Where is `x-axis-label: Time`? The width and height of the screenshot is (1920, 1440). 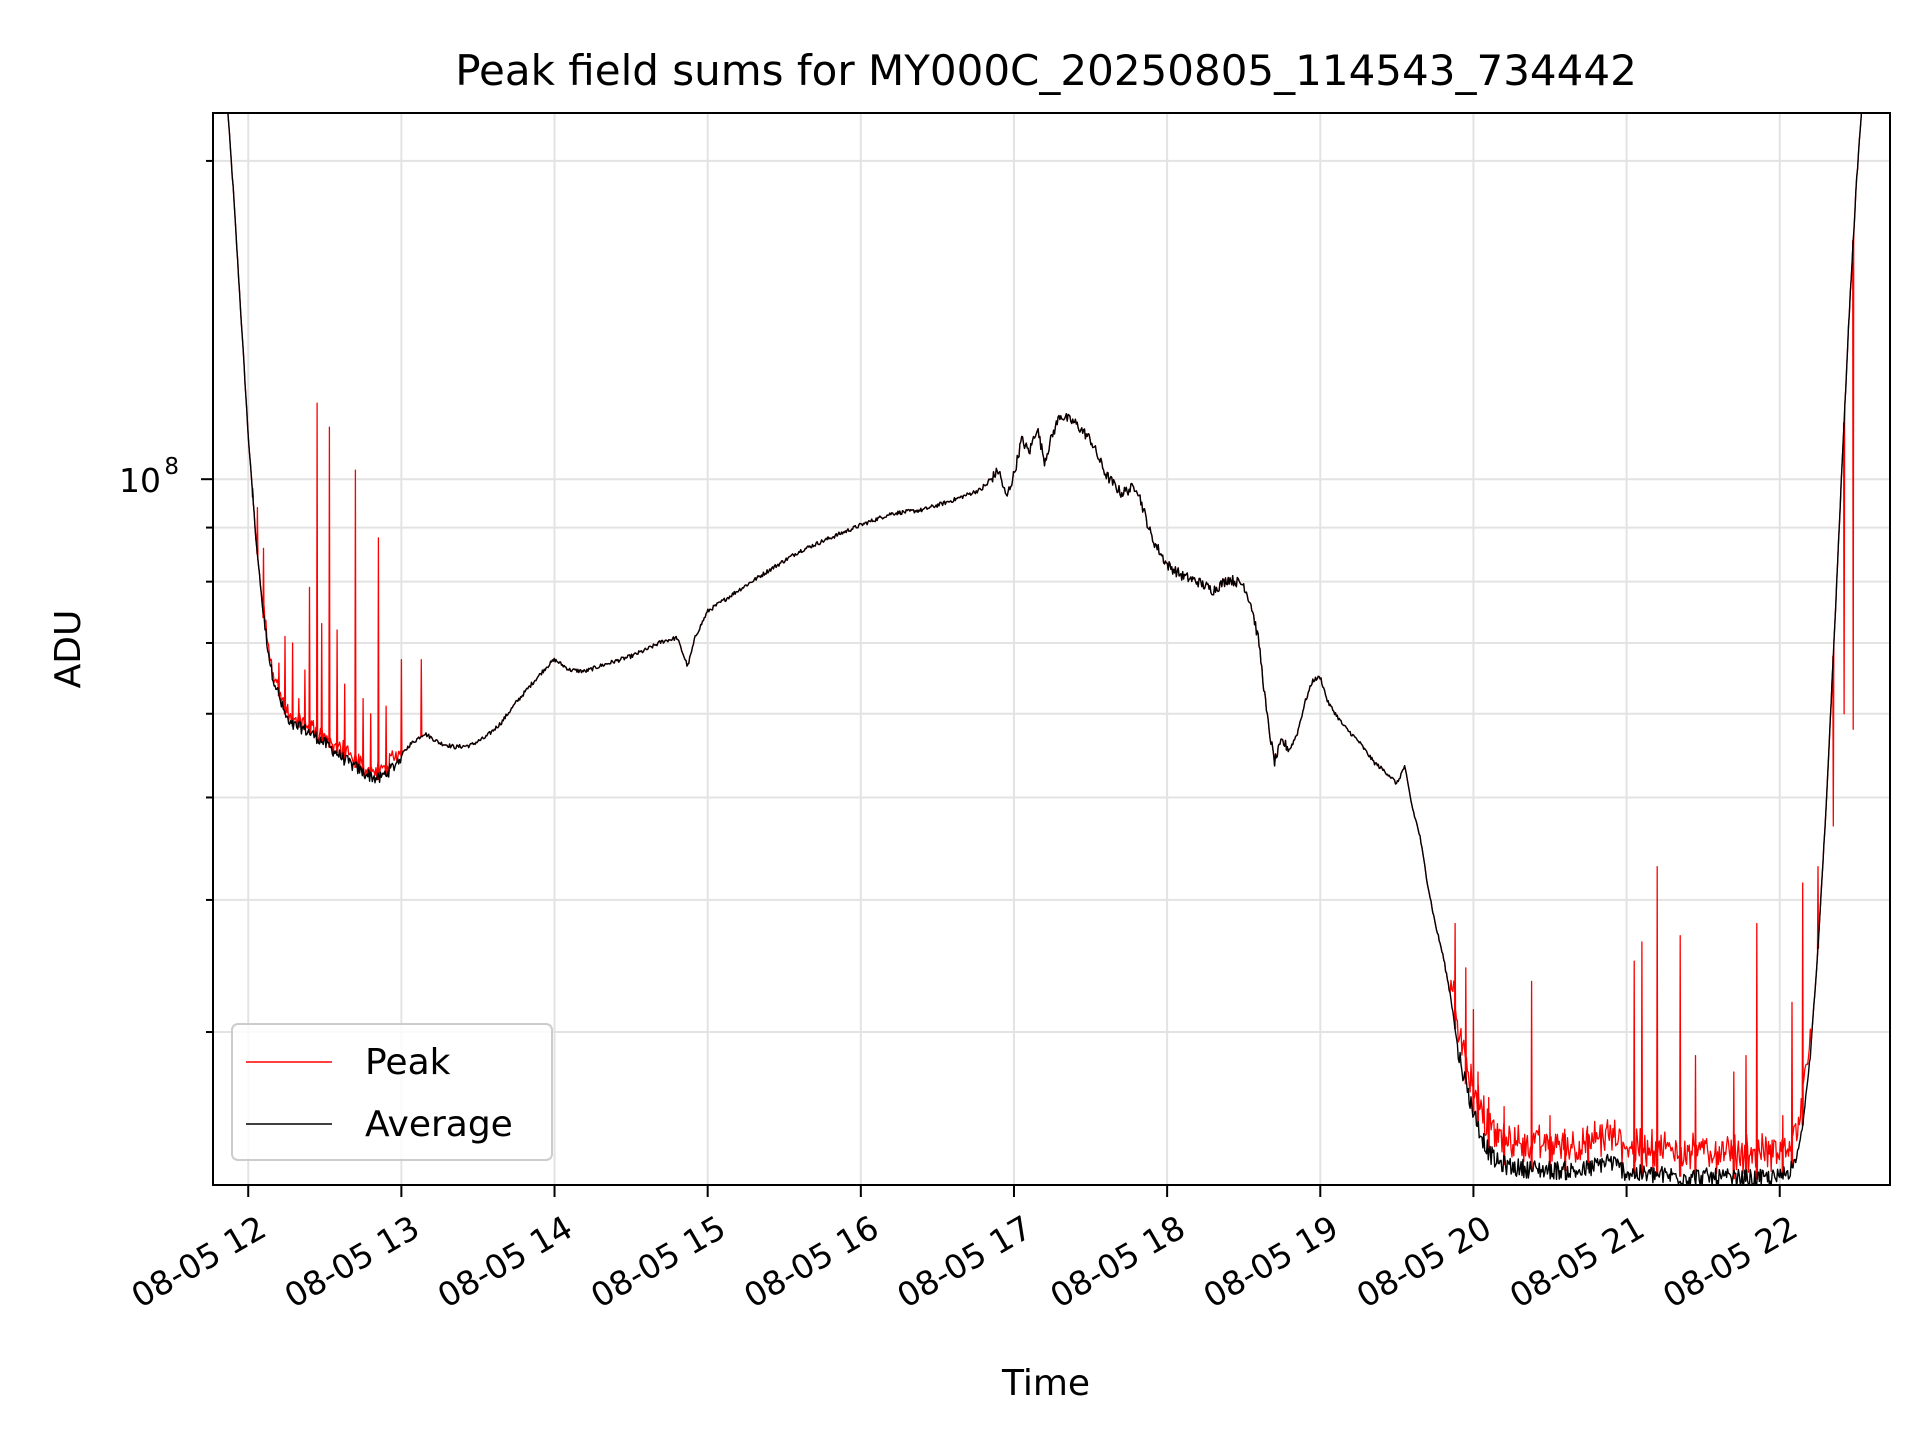 x-axis-label: Time is located at coordinates (1045, 1383).